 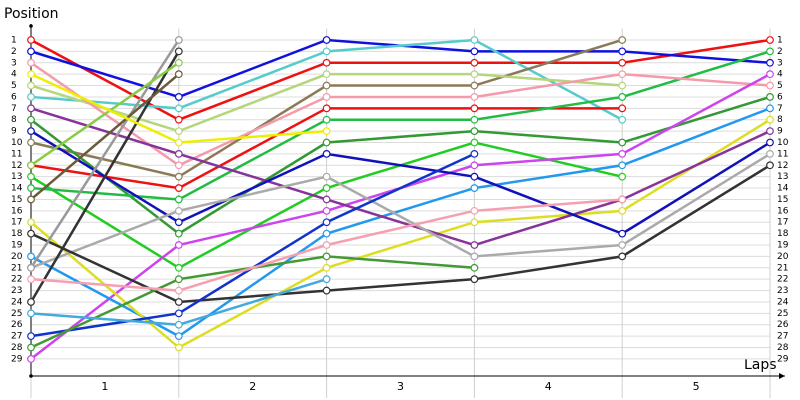 I want to click on y-tick-label: 3, so click(x=14, y=63).